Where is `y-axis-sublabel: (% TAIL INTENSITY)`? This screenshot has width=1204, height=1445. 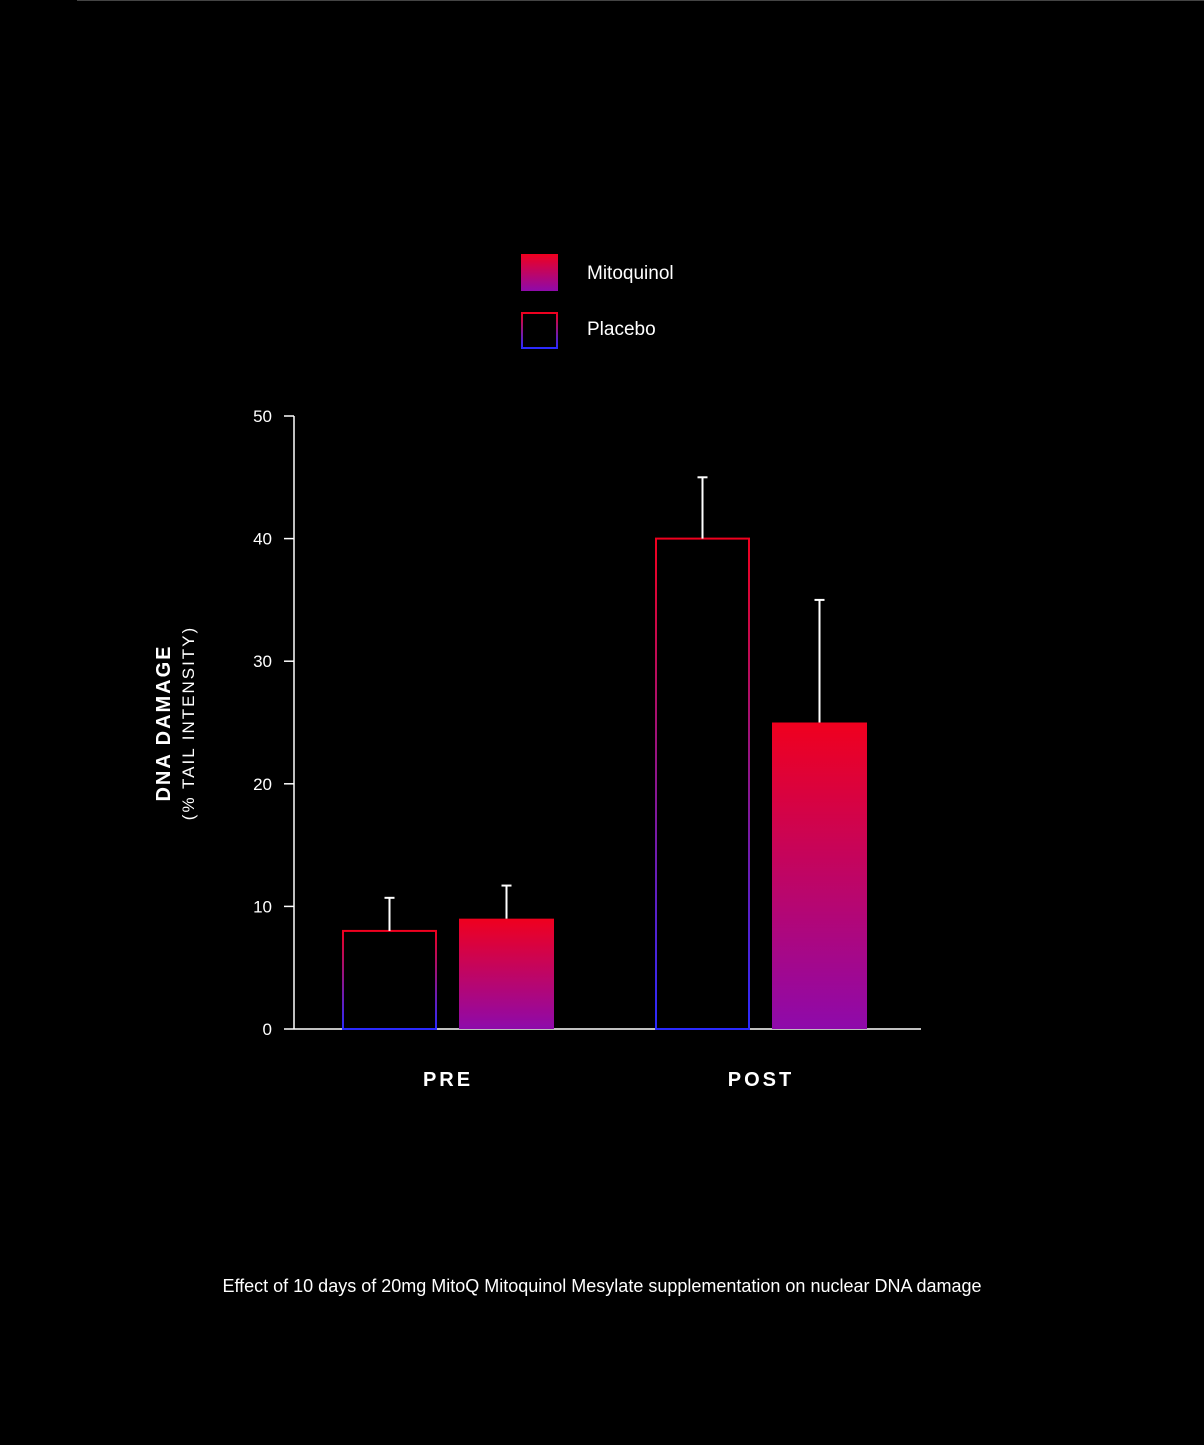
y-axis-sublabel: (% TAIL INTENSITY) is located at coordinates (188, 723).